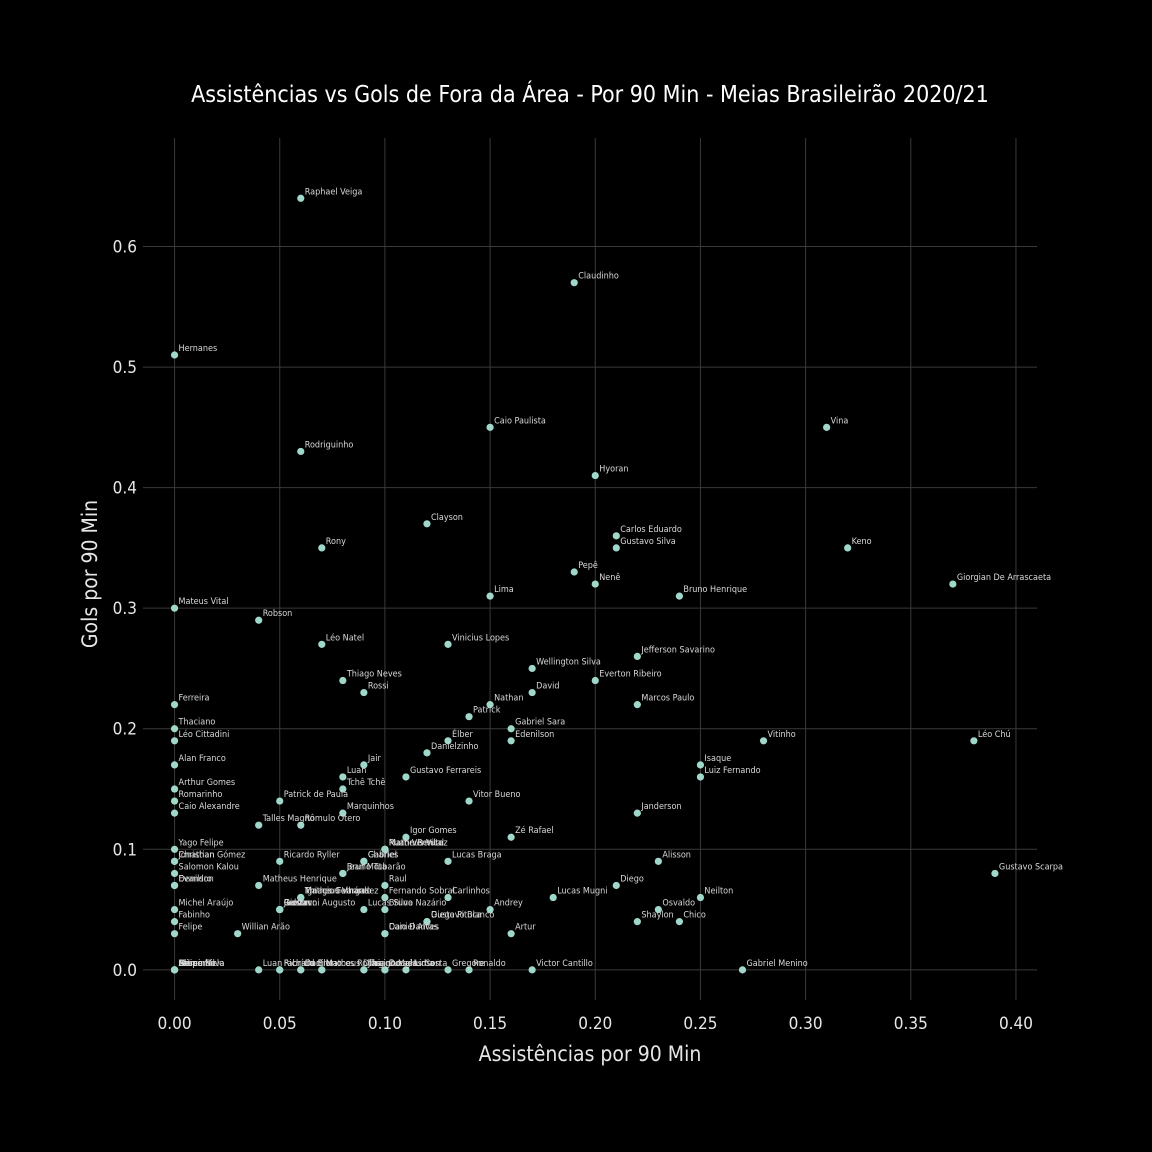 The height and width of the screenshot is (1152, 1152). I want to click on data-point-label: Vitinho, so click(782, 735).